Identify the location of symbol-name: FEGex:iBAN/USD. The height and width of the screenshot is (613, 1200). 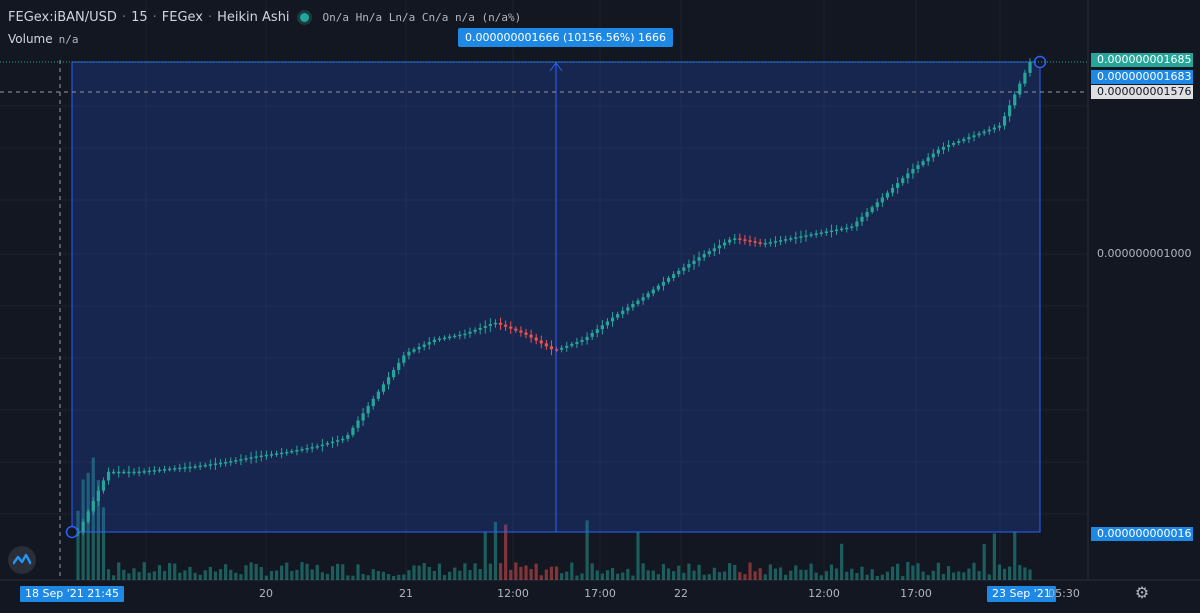
(62, 17).